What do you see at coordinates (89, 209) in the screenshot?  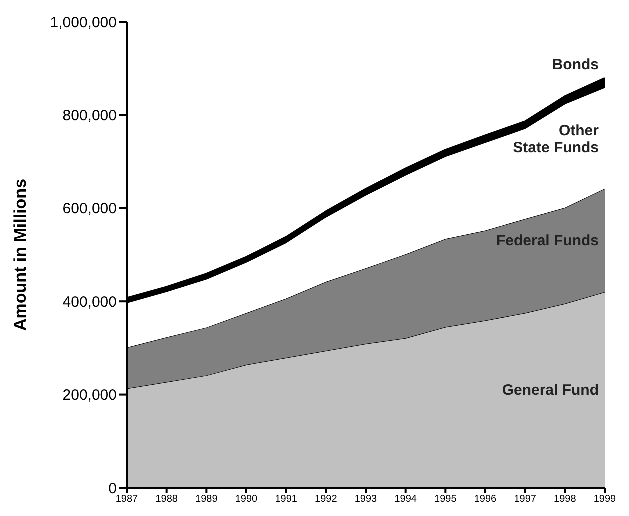 I see `y-tick-label: 600,000` at bounding box center [89, 209].